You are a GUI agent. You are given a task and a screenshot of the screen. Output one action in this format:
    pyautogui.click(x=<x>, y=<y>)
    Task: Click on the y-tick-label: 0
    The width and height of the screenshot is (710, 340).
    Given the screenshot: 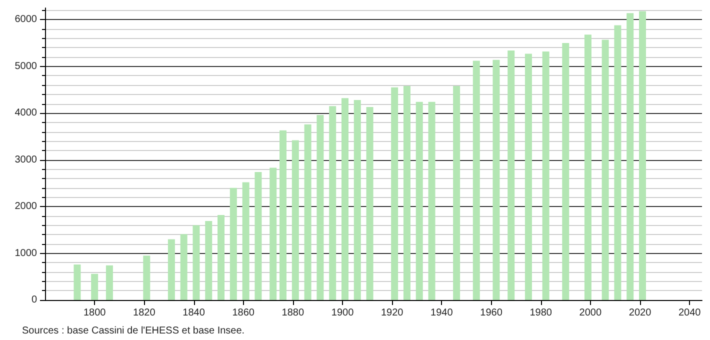 What is the action you would take?
    pyautogui.click(x=34, y=300)
    